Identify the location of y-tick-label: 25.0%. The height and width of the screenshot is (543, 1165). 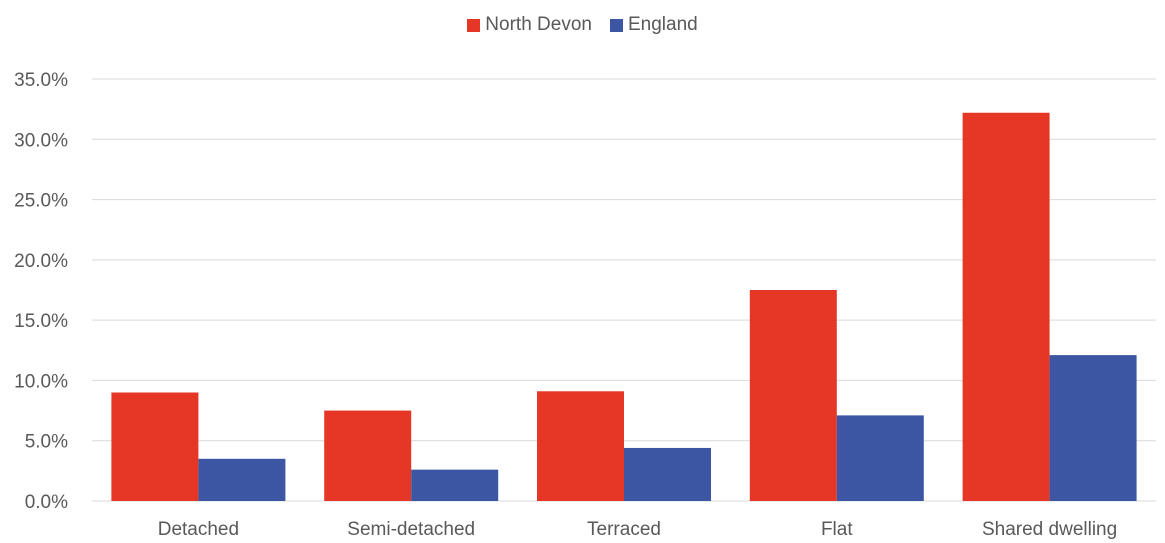
(41, 201).